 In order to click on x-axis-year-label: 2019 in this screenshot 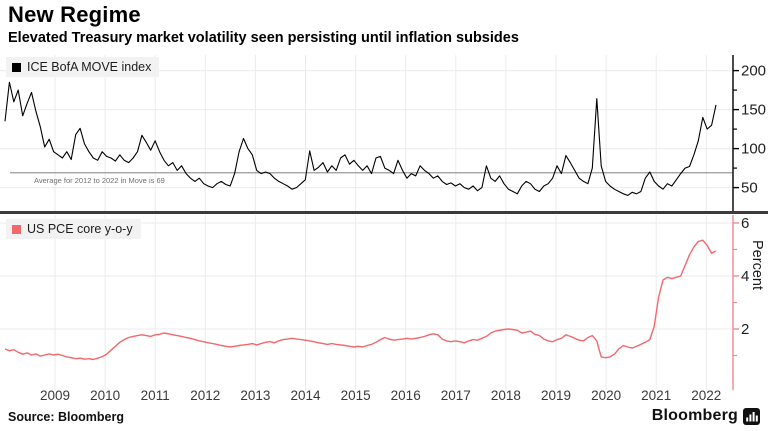, I will do `click(556, 395)`.